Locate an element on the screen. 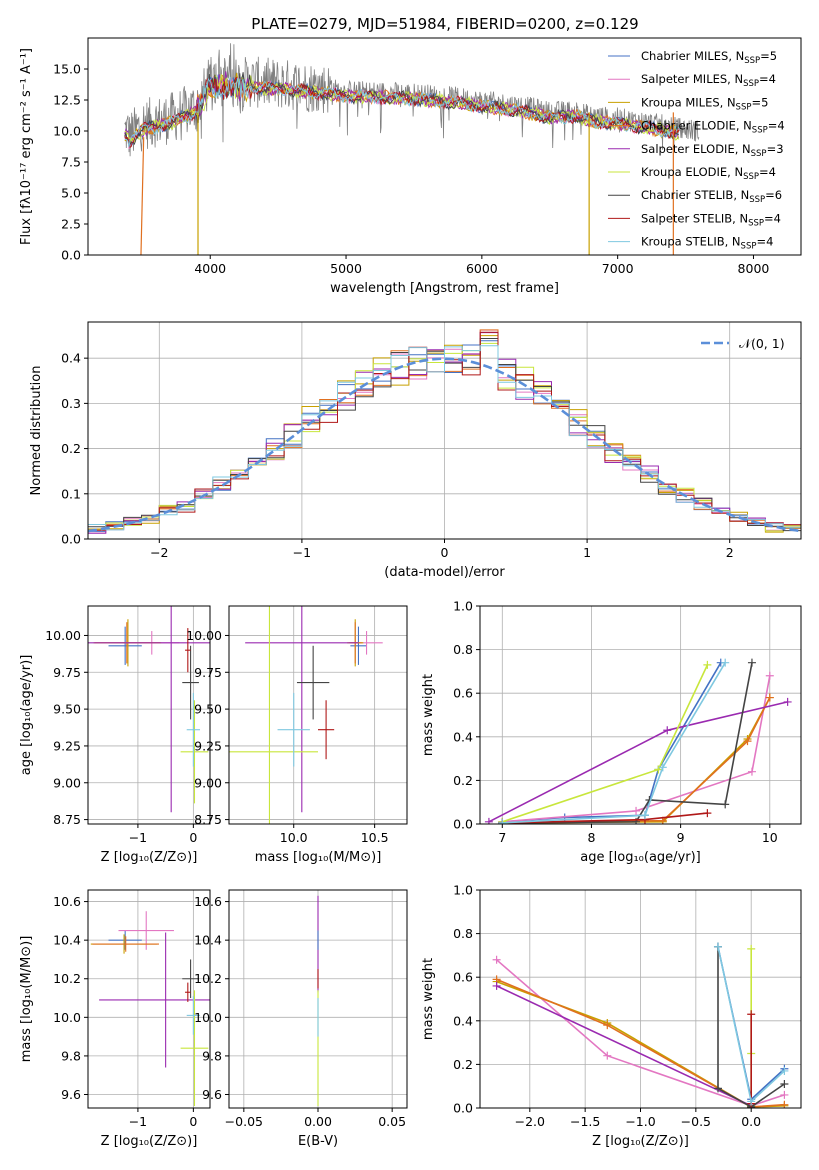  mass_vs_ebv-y-tick-label: 10.6 is located at coordinates (208, 901).